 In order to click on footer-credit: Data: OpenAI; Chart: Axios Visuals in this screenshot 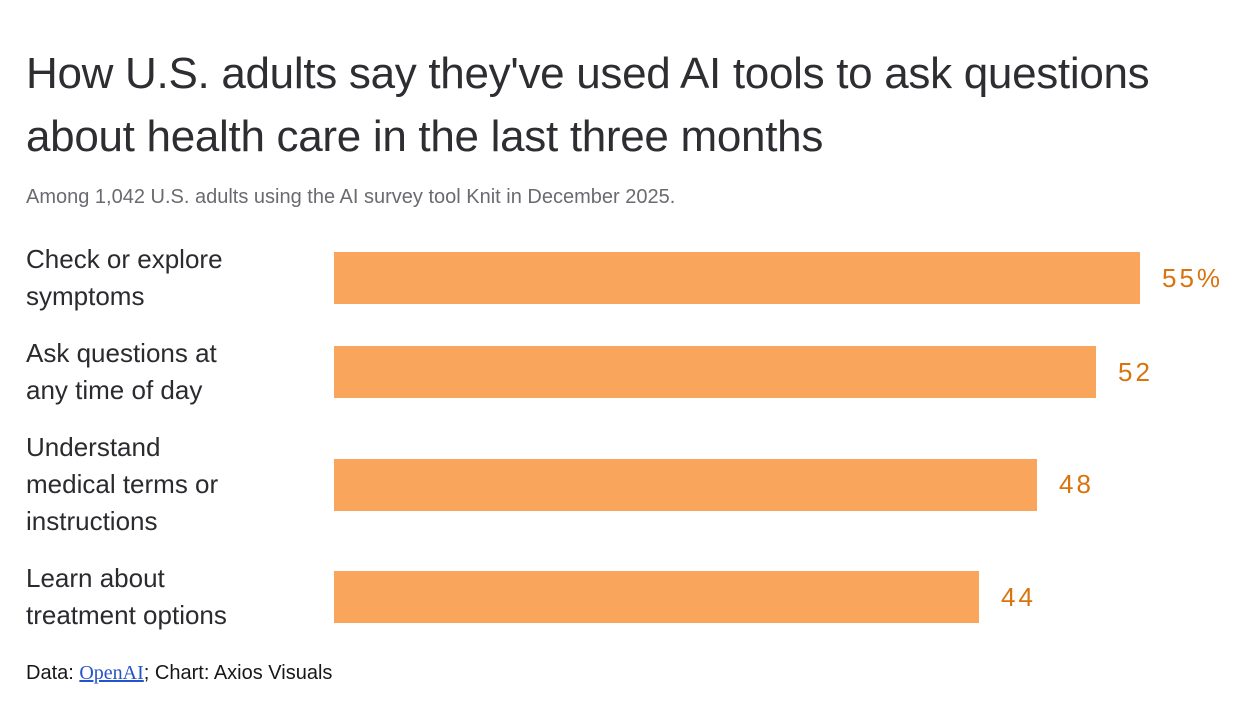, I will do `click(628, 673)`.